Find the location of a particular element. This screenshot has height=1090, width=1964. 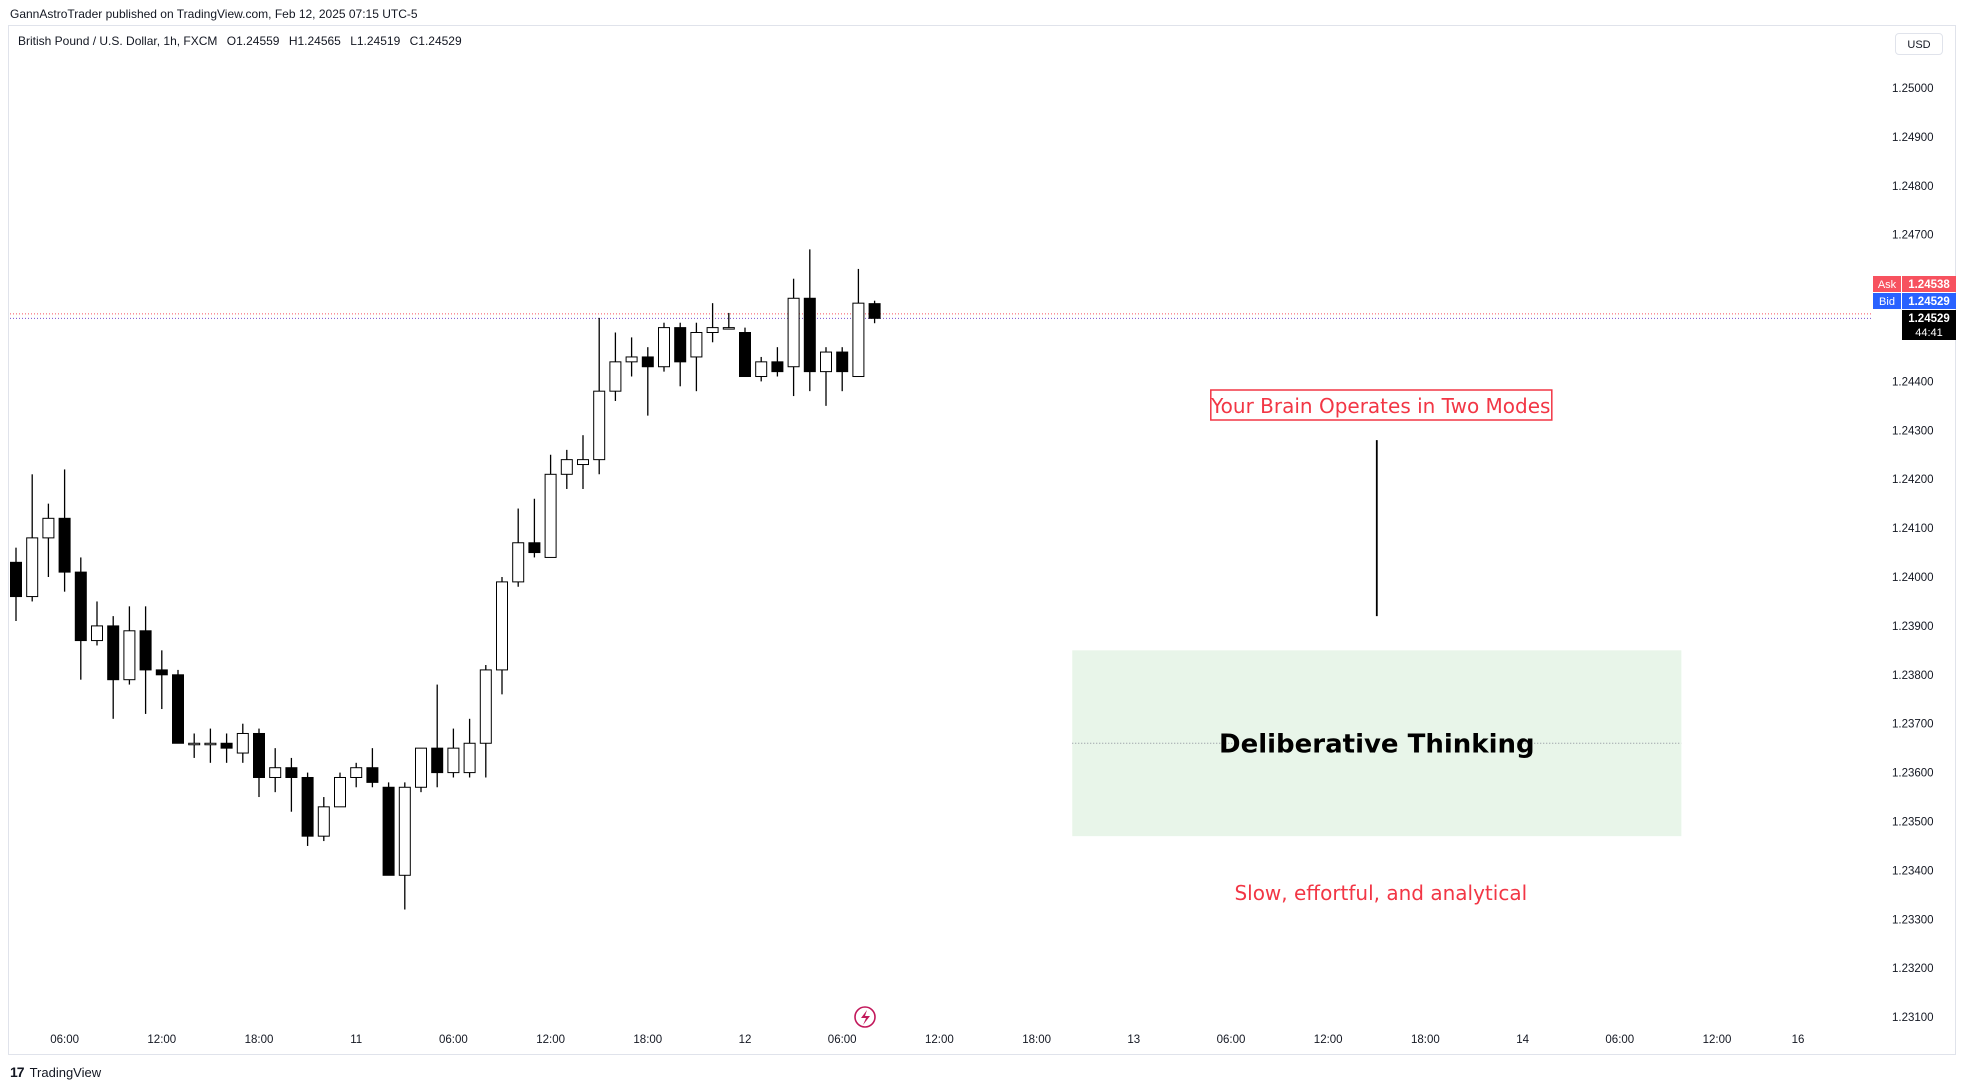

zone-subtitle: Slow, effortful, and analytical is located at coordinates (1380, 893).